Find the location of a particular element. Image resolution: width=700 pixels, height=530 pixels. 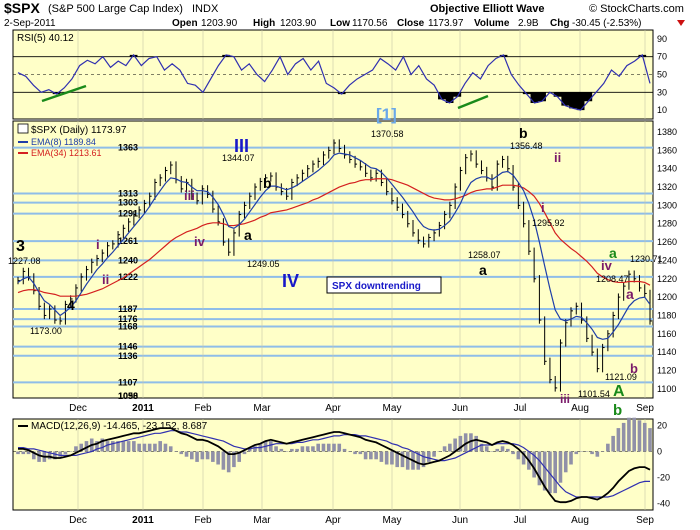

price-level-label-1146: 1146 is located at coordinates (128, 347).